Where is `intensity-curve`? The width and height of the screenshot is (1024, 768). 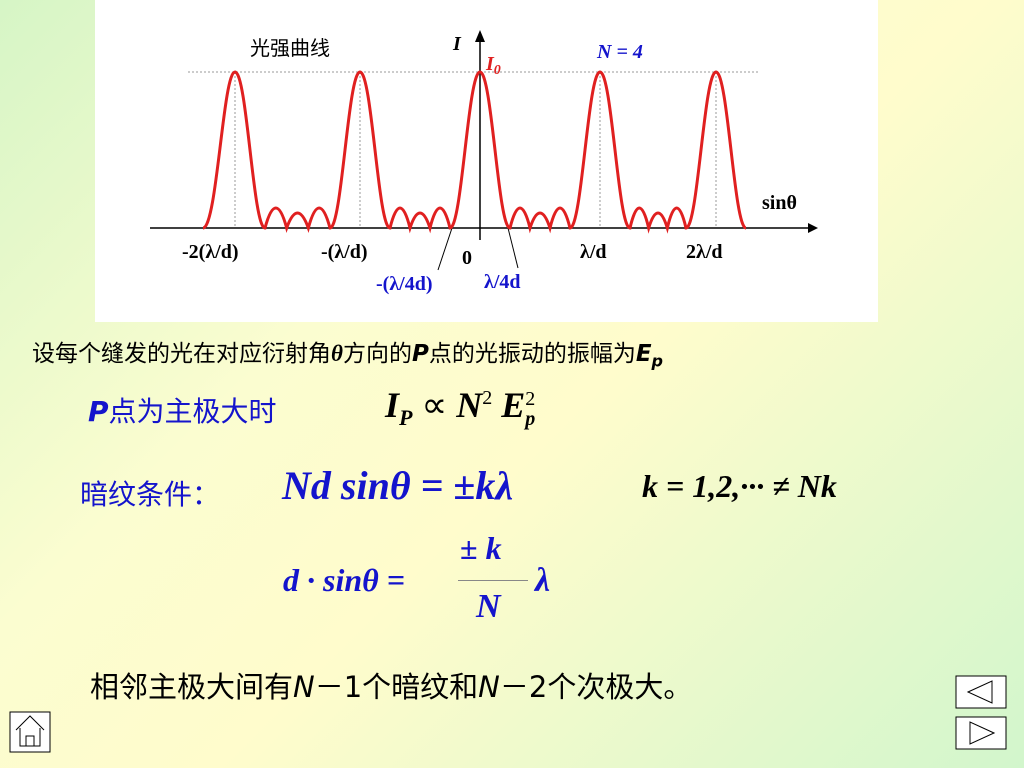 intensity-curve is located at coordinates (474, 152).